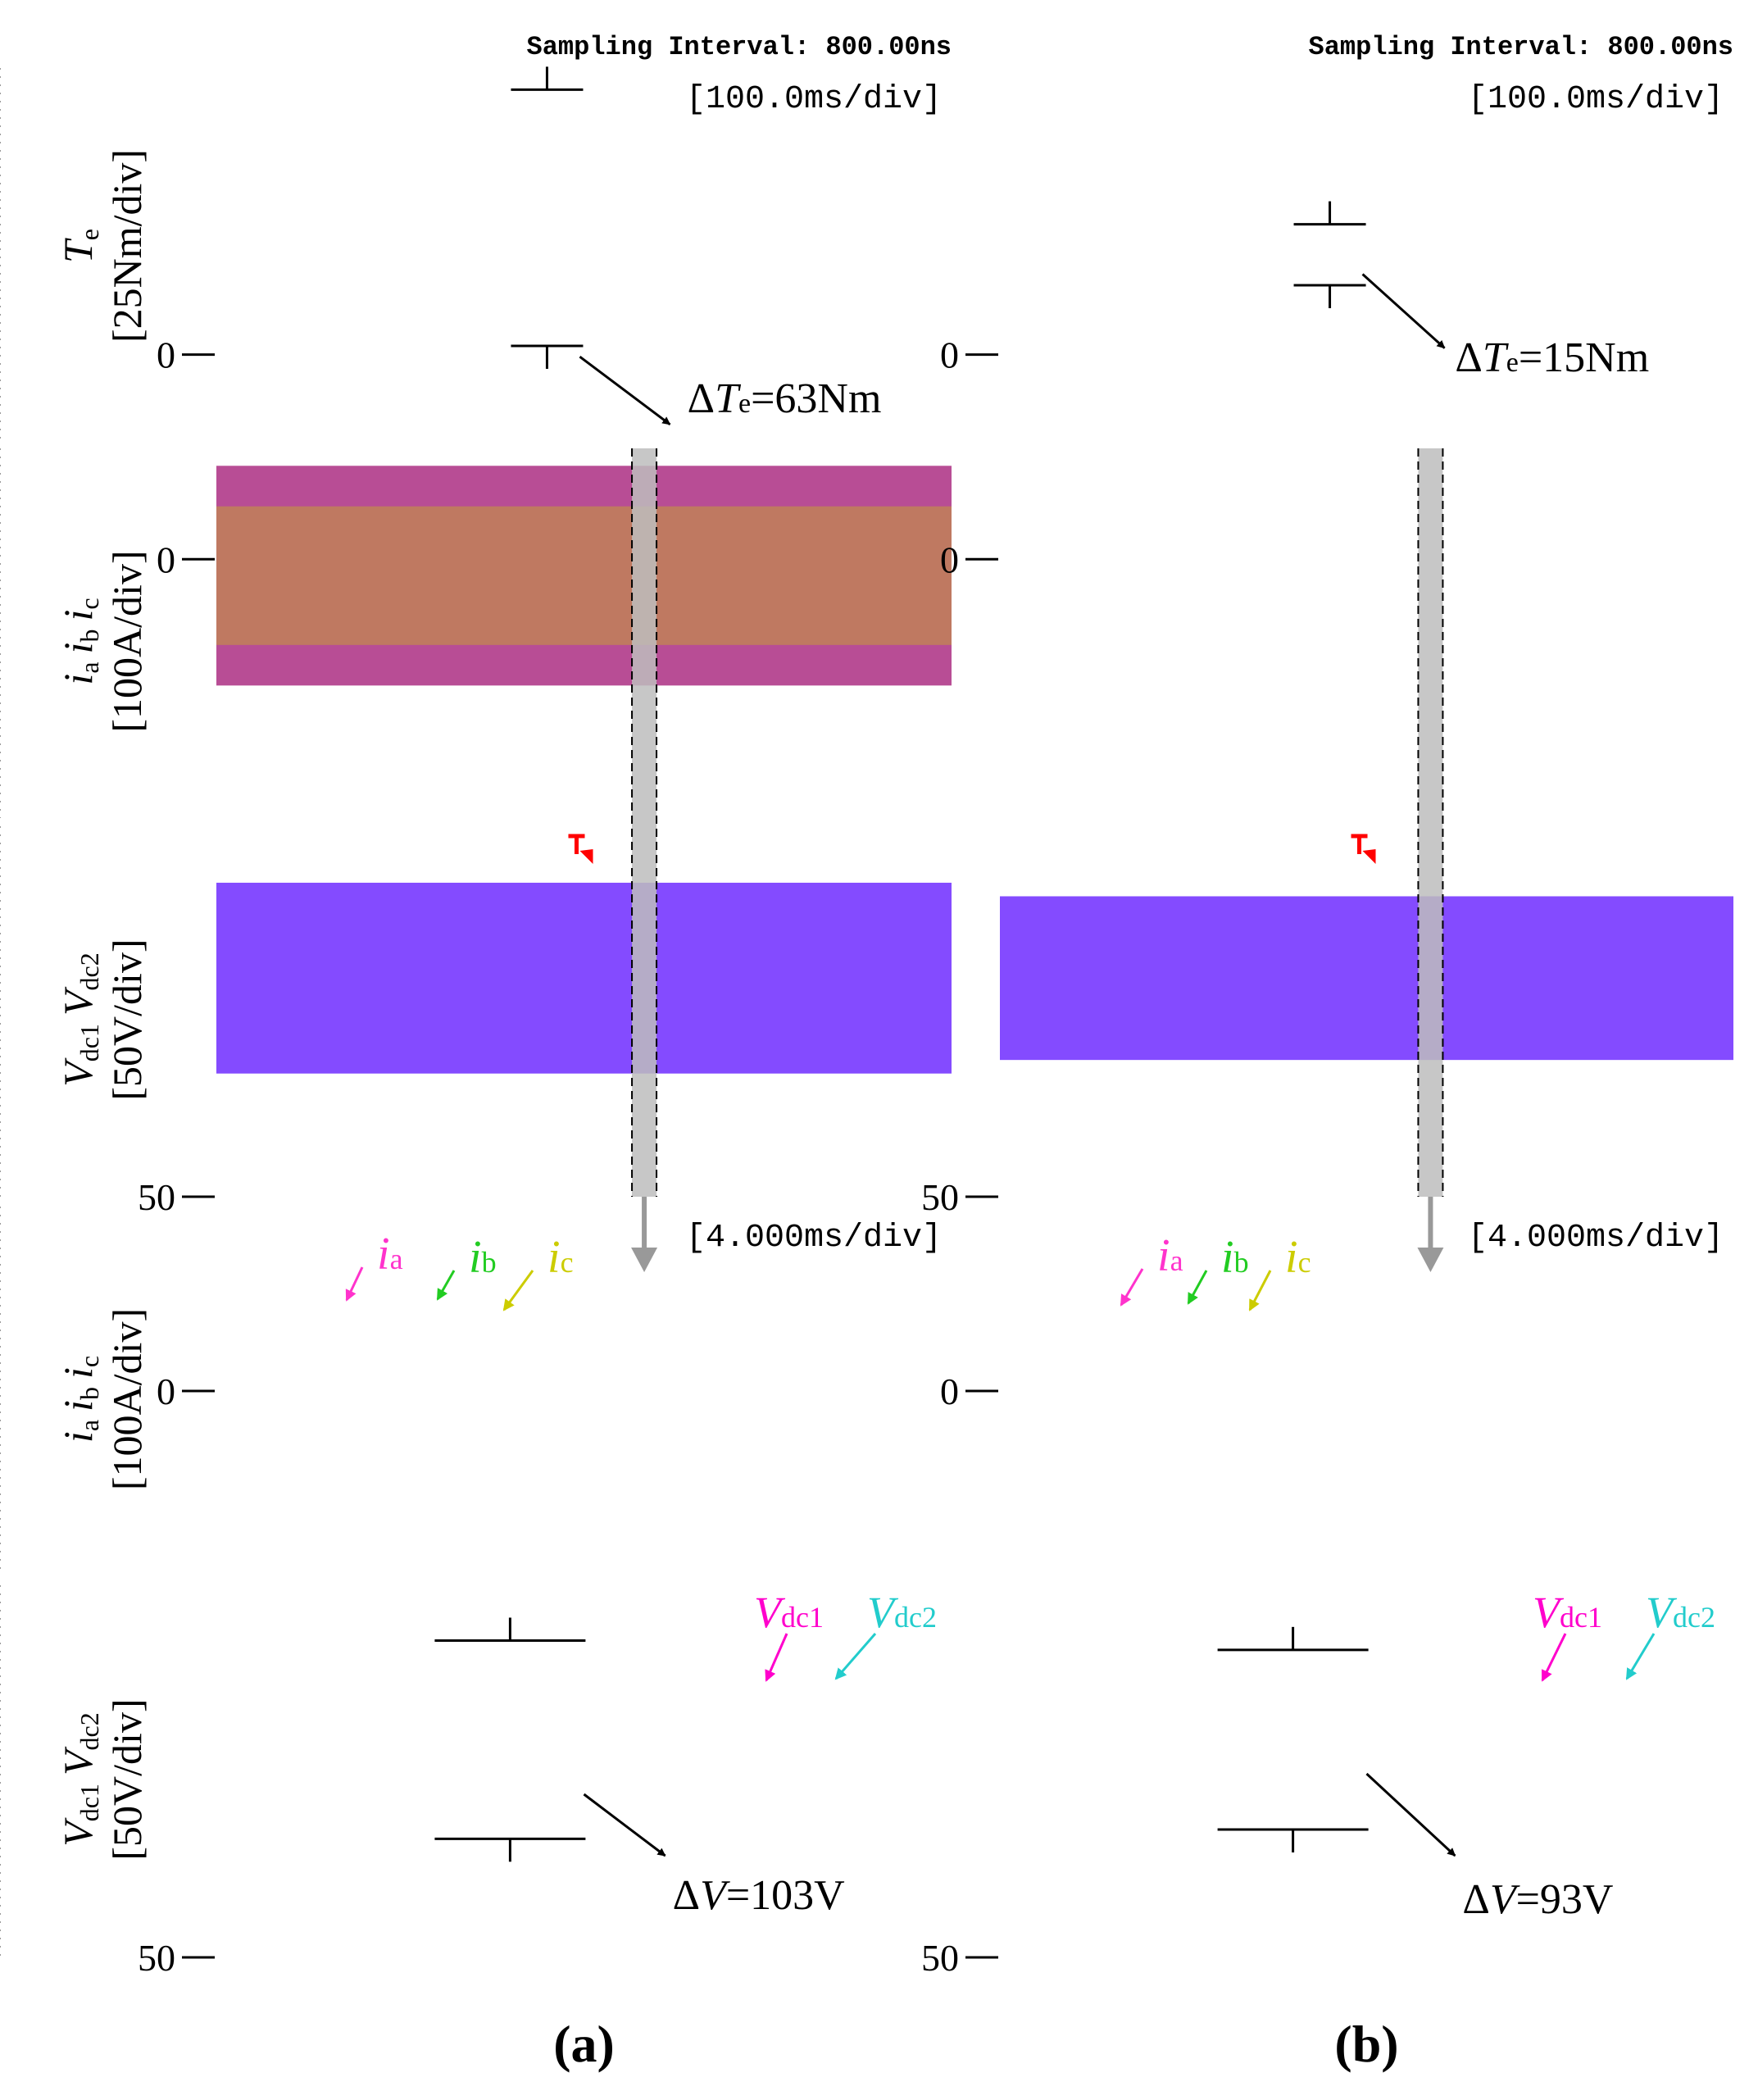 The width and height of the screenshot is (1758, 2100). What do you see at coordinates (80, 1779) in the screenshot?
I see `axis-symbol-line: Vdc1Vdc2` at bounding box center [80, 1779].